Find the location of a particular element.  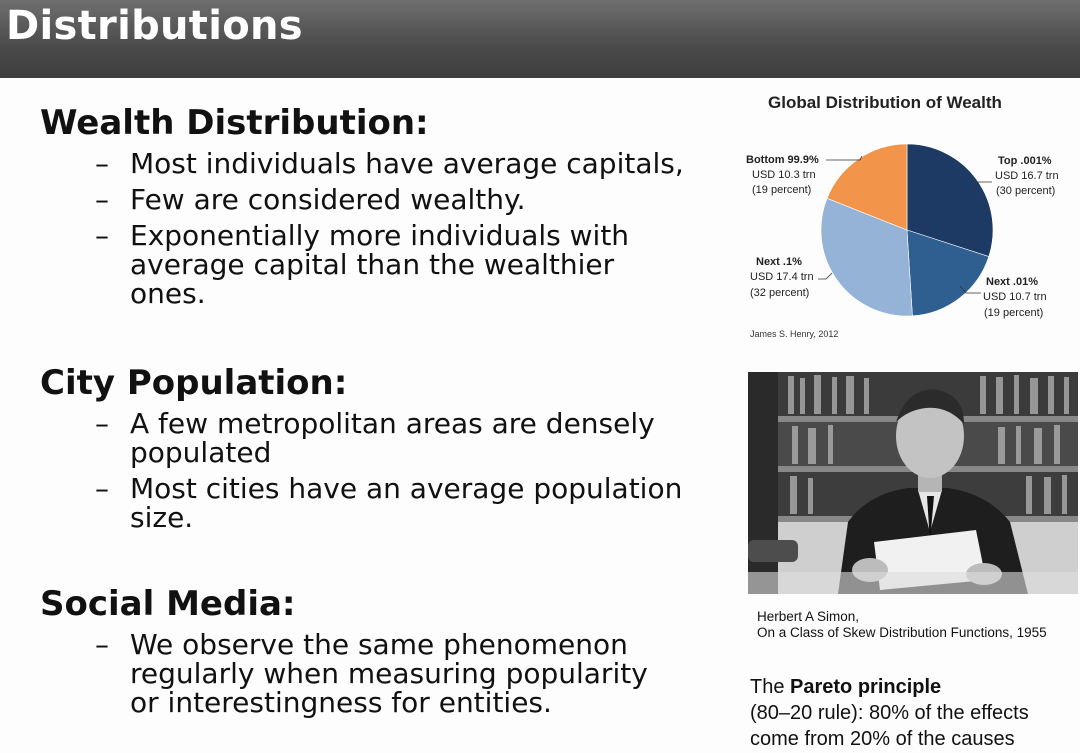

section-heading: Wealth Distribution: is located at coordinates (234, 123).